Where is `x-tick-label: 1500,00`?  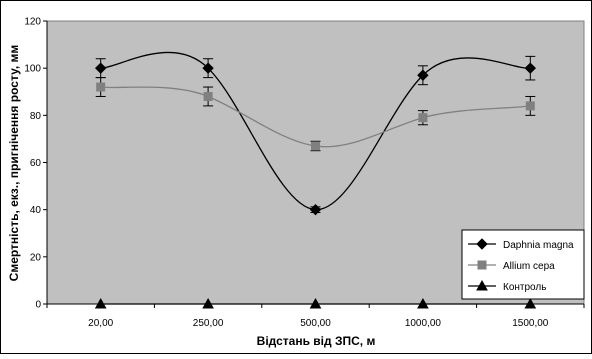 x-tick-label: 1500,00 is located at coordinates (530, 323).